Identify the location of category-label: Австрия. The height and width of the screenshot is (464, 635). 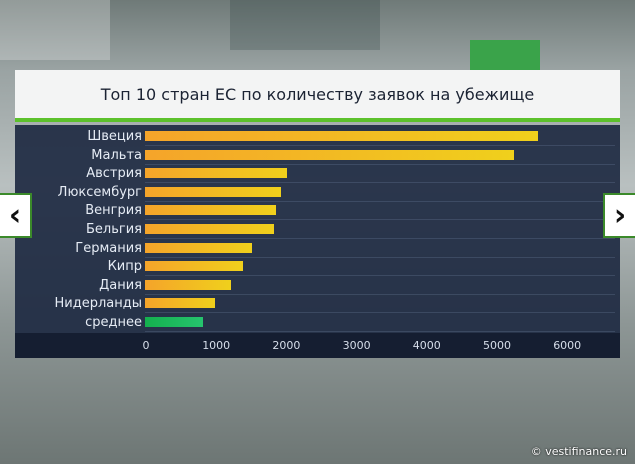
(114, 174).